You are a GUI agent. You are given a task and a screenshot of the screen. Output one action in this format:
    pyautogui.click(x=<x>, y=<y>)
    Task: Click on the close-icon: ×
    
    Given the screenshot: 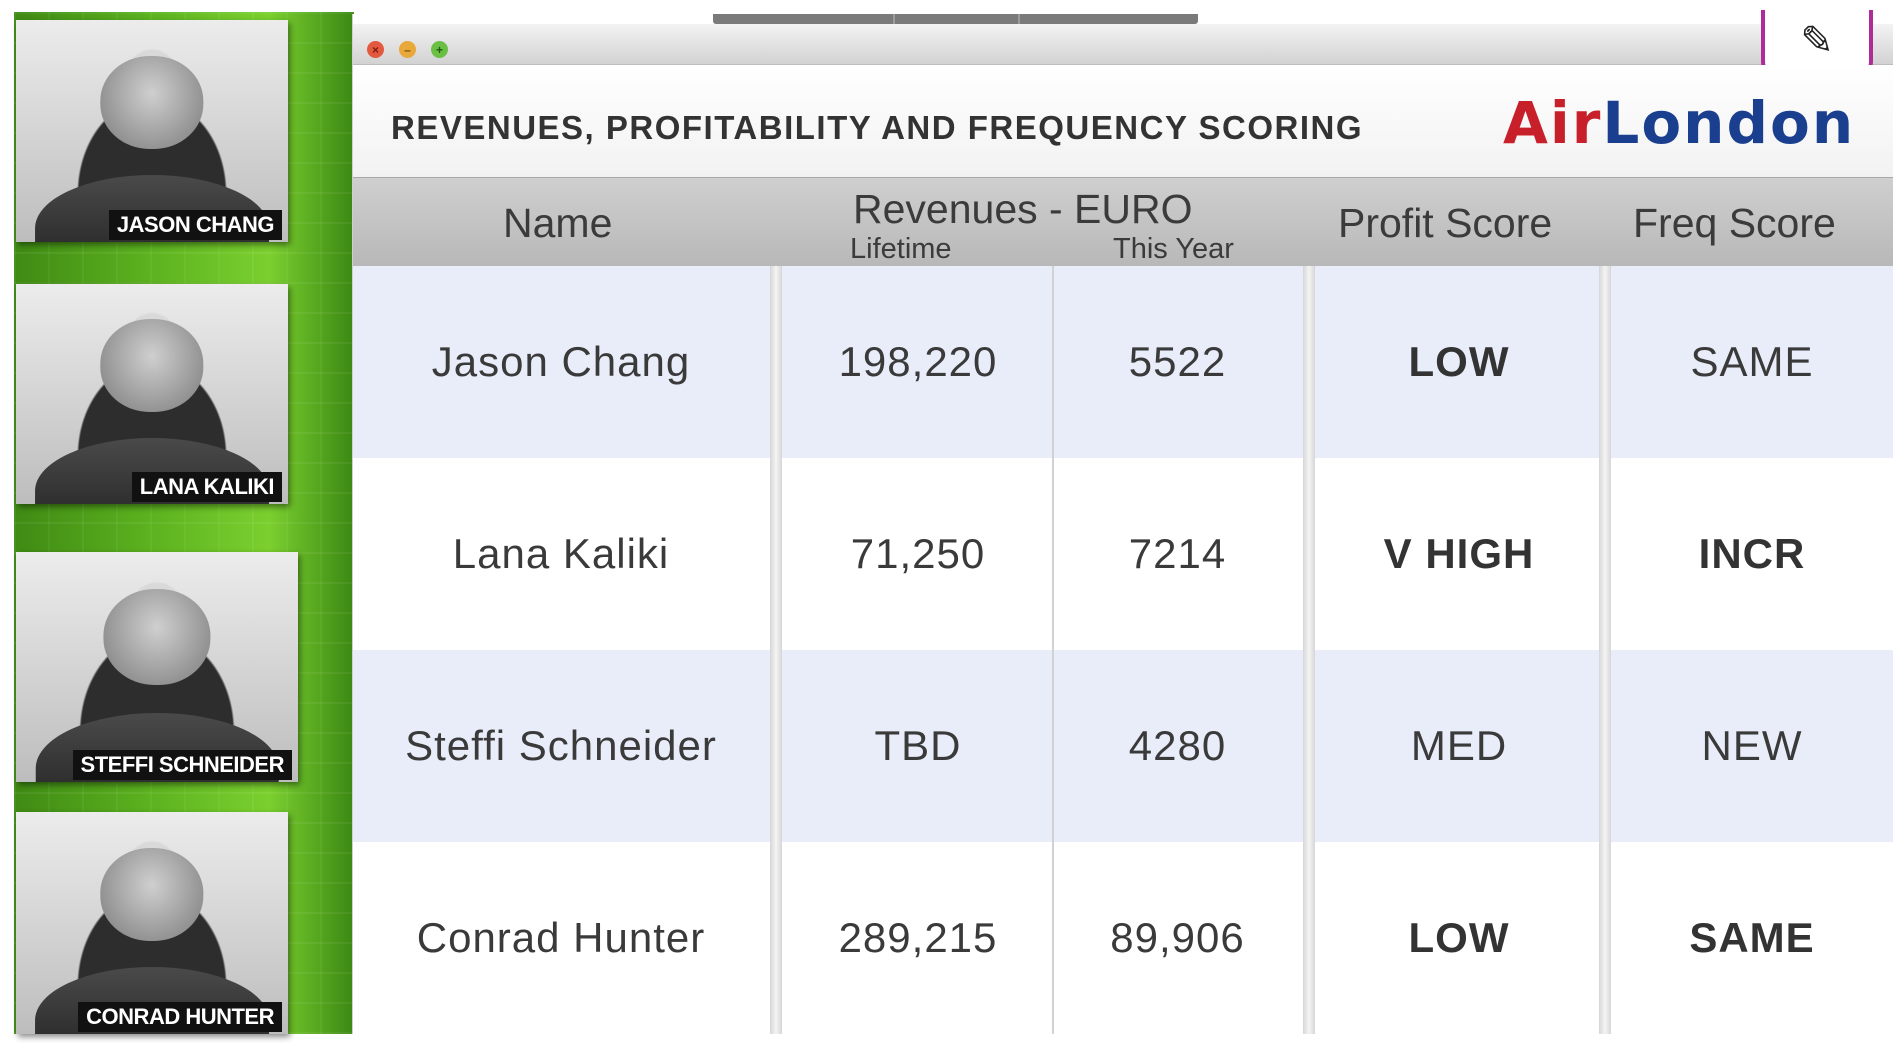 What is the action you would take?
    pyautogui.click(x=375, y=49)
    